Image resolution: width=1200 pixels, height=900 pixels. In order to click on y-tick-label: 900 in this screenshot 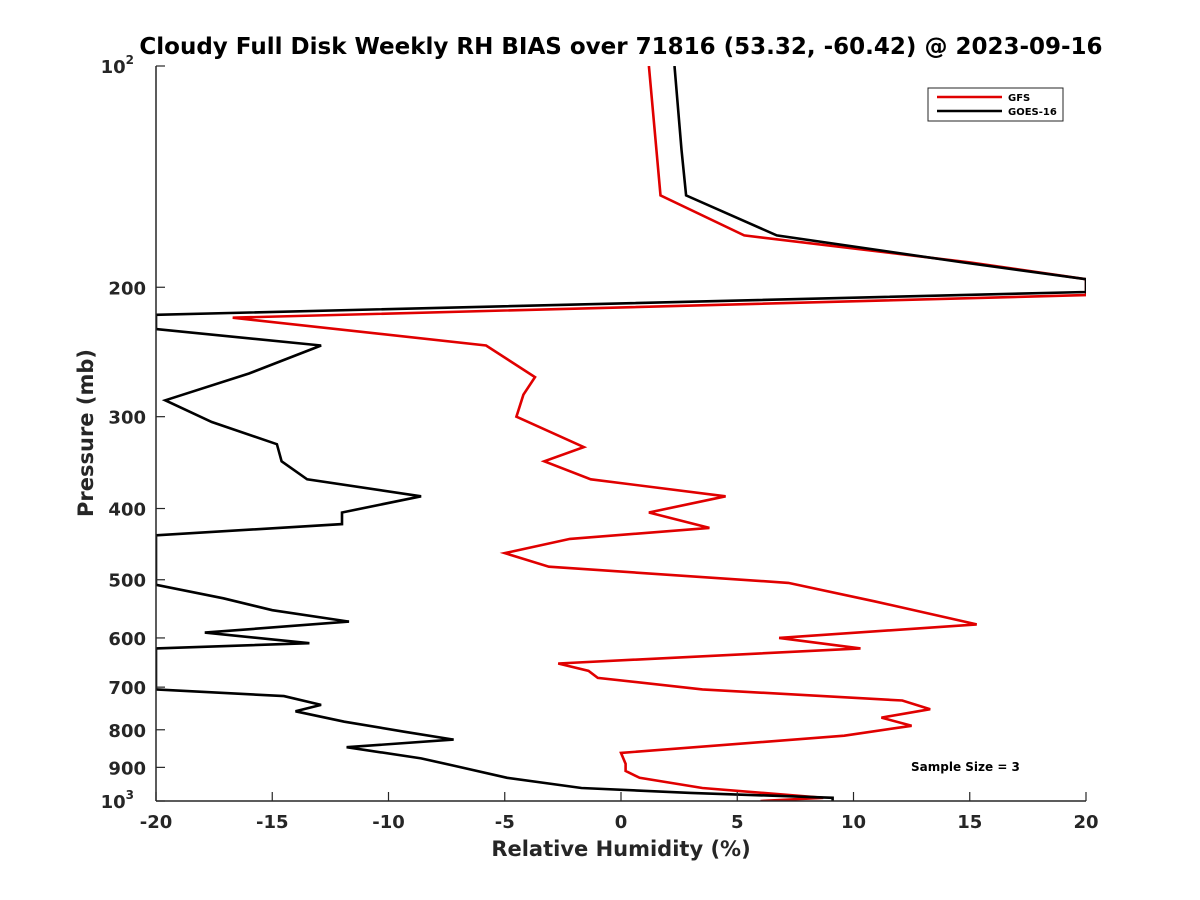, I will do `click(127, 768)`.